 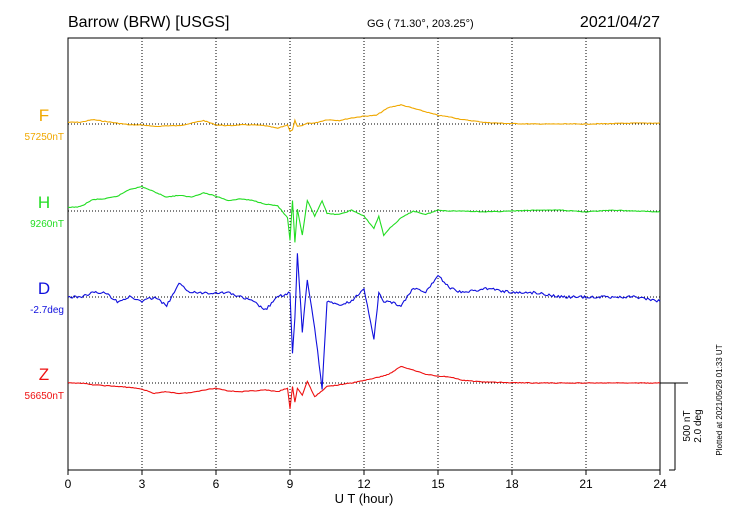 I want to click on scale-bar, so click(x=674, y=426).